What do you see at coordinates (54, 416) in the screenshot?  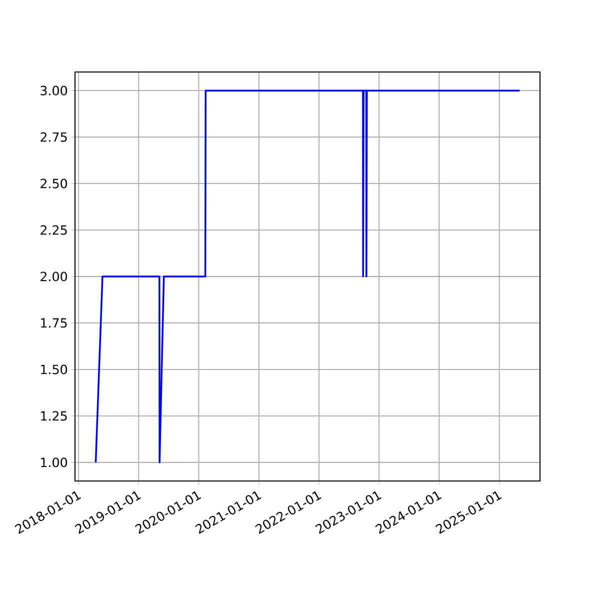 I see `y-tick-label: 1.25` at bounding box center [54, 416].